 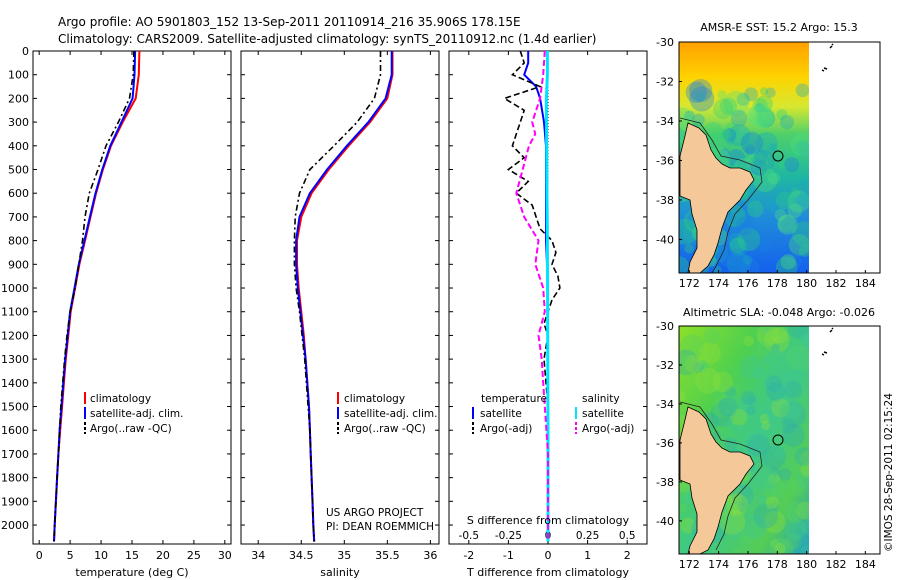 What do you see at coordinates (514, 399) in the screenshot?
I see `legend-title-temperature: temperature` at bounding box center [514, 399].